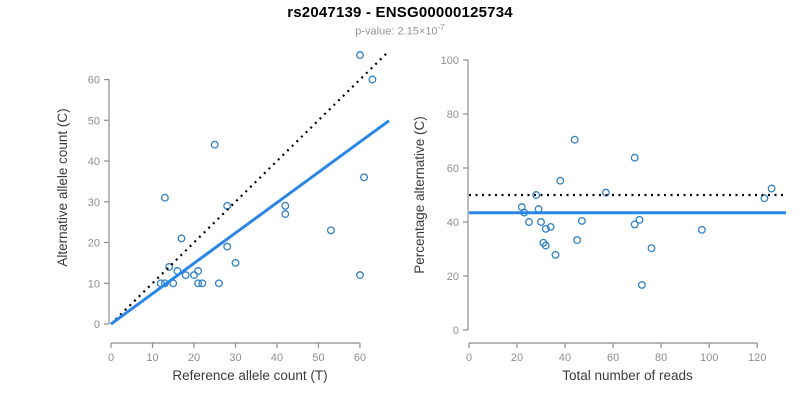 The height and width of the screenshot is (400, 800). Describe the element at coordinates (661, 358) in the screenshot. I see `x-tick-label: 80` at that location.